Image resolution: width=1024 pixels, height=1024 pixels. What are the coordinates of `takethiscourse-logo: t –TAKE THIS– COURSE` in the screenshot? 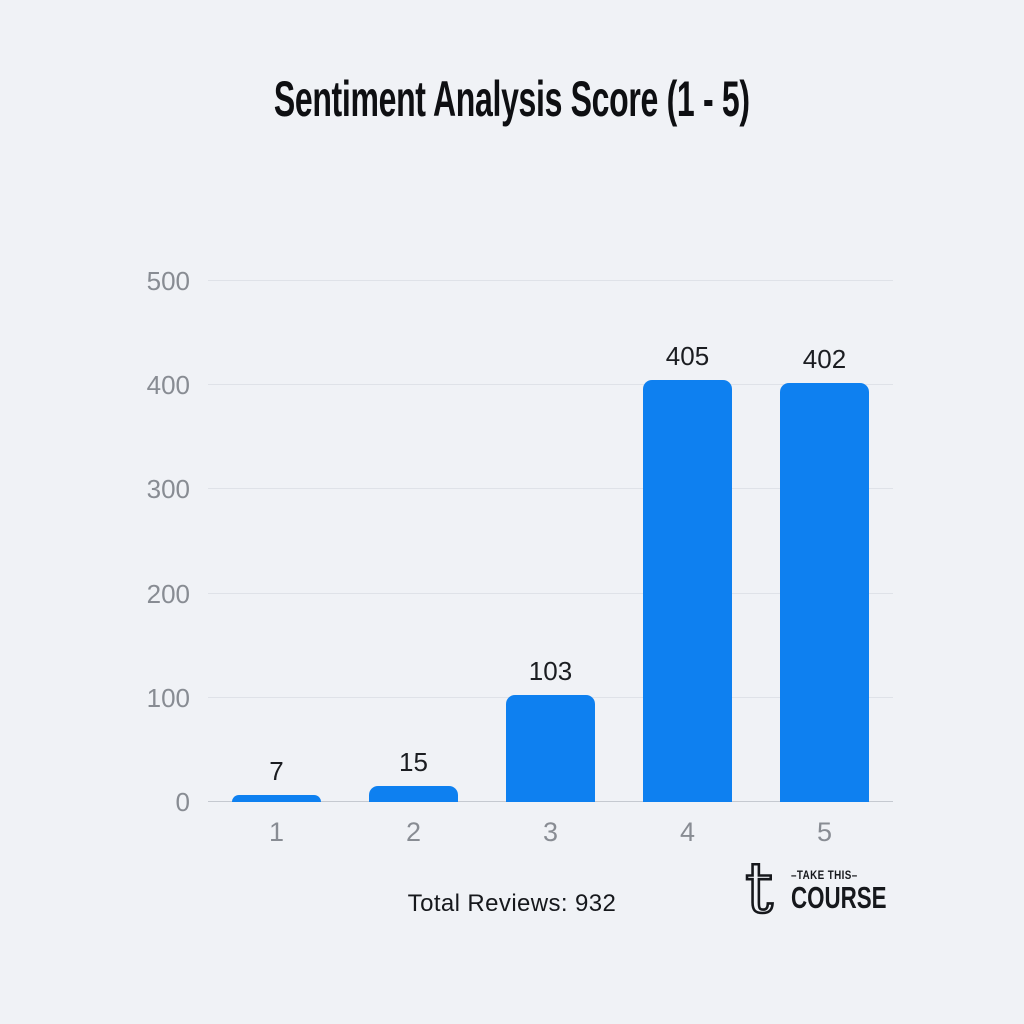 It's located at (832, 891).